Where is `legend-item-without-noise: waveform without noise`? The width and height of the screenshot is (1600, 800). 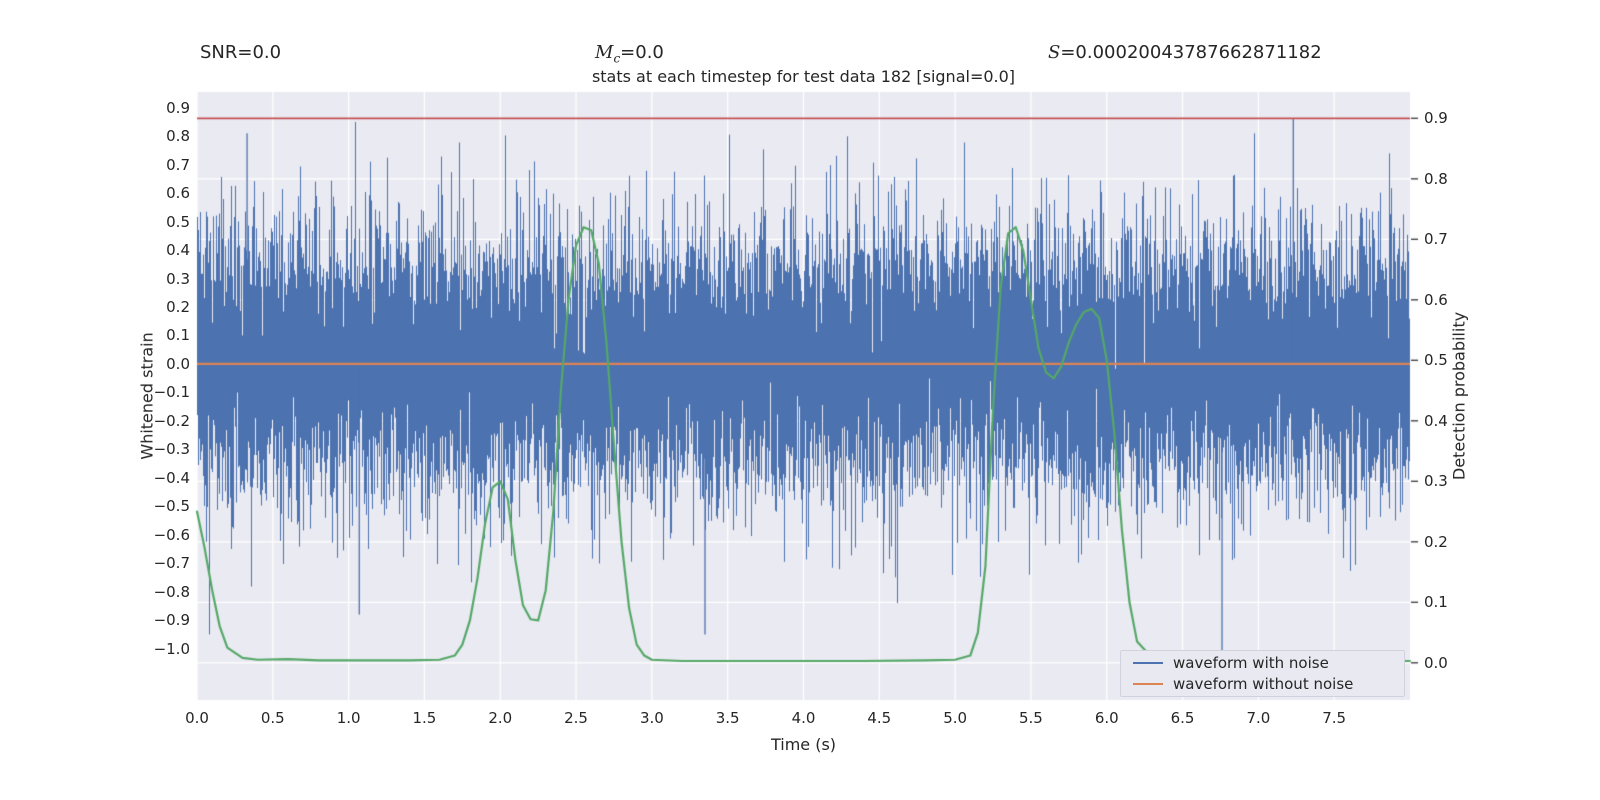
legend-item-without-noise: waveform without noise is located at coordinates (1262, 683).